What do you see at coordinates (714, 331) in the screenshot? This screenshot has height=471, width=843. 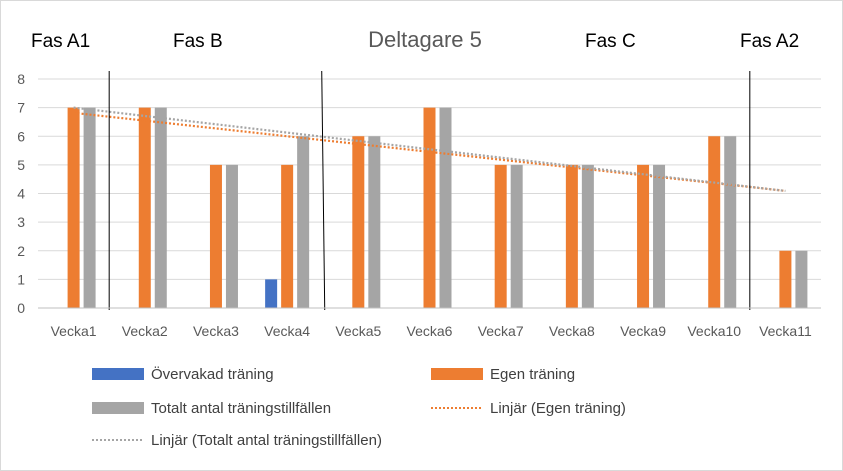 I see `x-tick-label: Vecka10` at bounding box center [714, 331].